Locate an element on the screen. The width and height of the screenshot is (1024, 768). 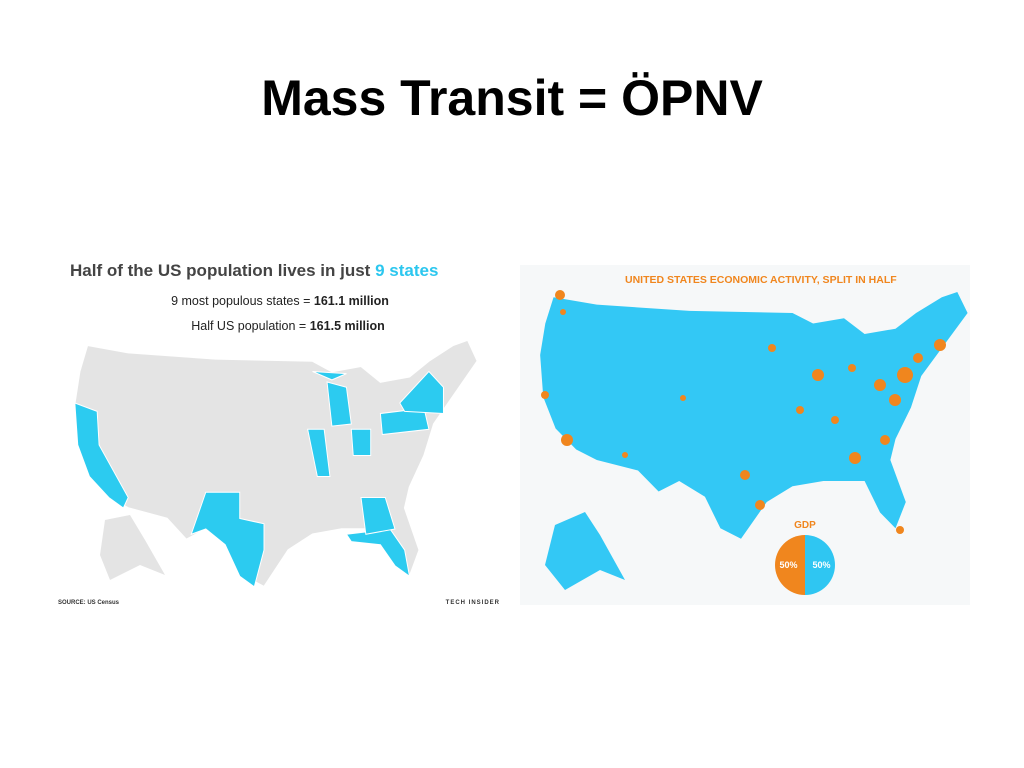
stat-line: Half US population = 161.5 million is located at coordinates (288, 326).